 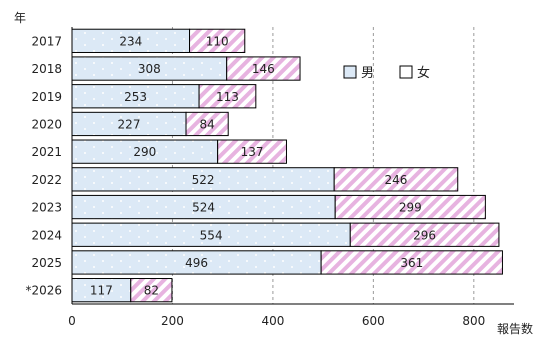 I want to click on data-label-female-2019: 113, so click(x=227, y=97).